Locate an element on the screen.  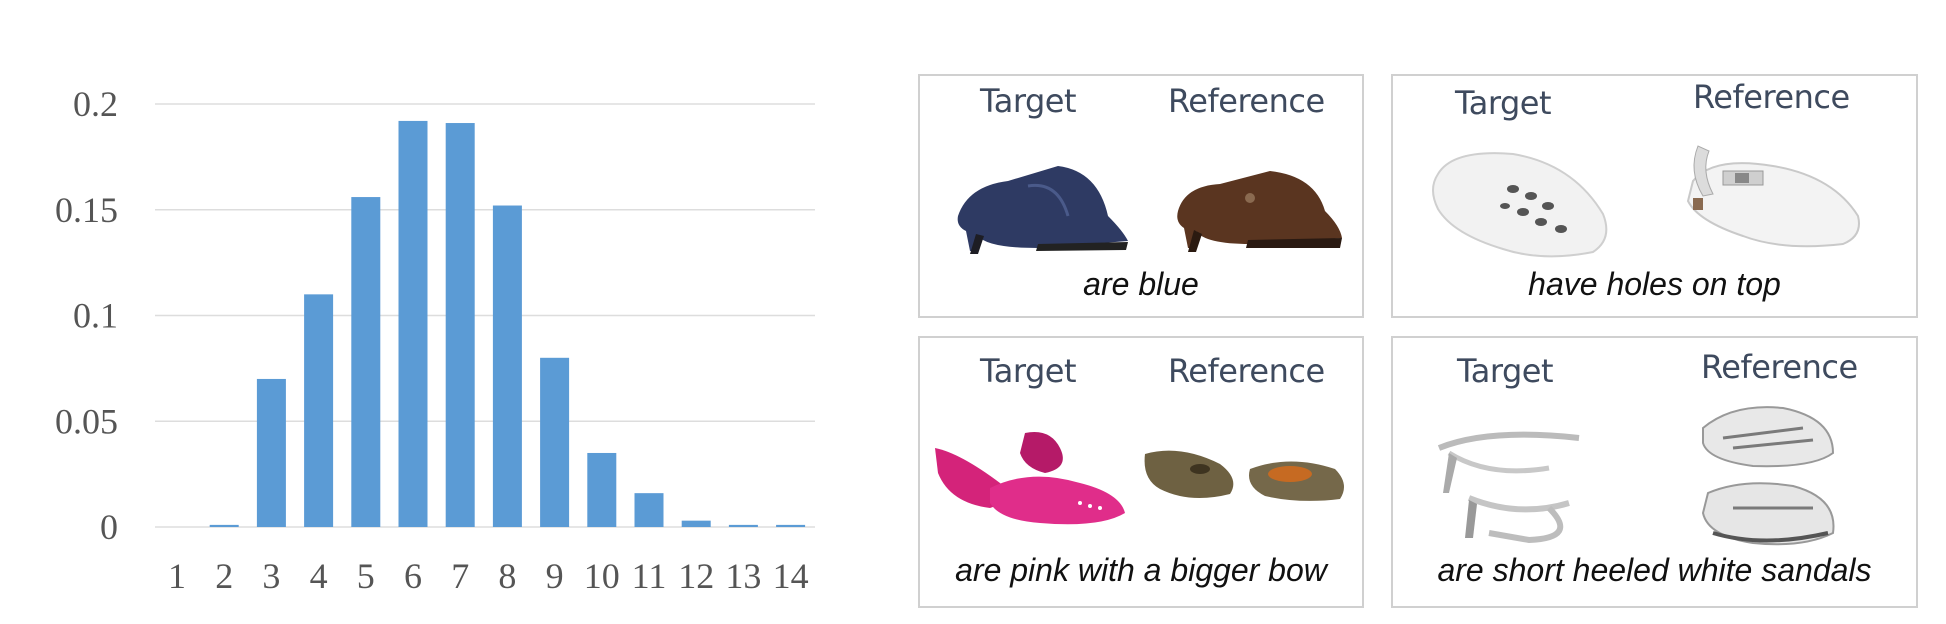
x-tick-label: 8 is located at coordinates (507, 576).